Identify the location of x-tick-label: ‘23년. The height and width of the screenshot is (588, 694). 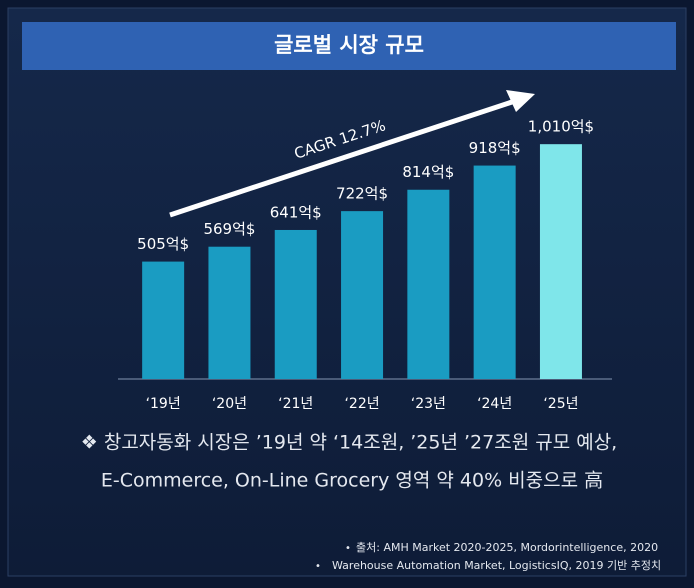
(428, 404).